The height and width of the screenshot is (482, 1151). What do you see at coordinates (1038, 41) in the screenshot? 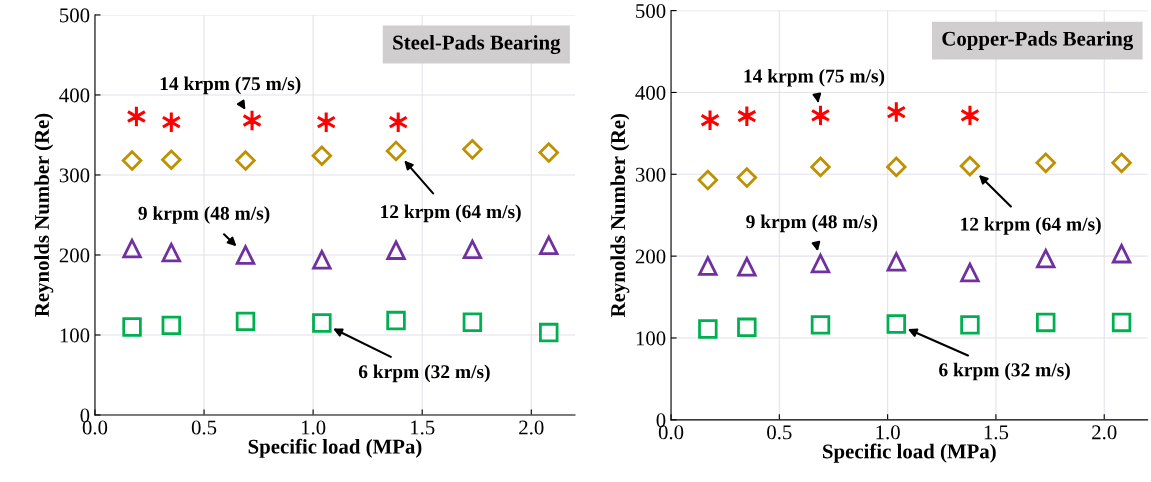
I see `text: Copper-Pads Bearing` at bounding box center [1038, 41].